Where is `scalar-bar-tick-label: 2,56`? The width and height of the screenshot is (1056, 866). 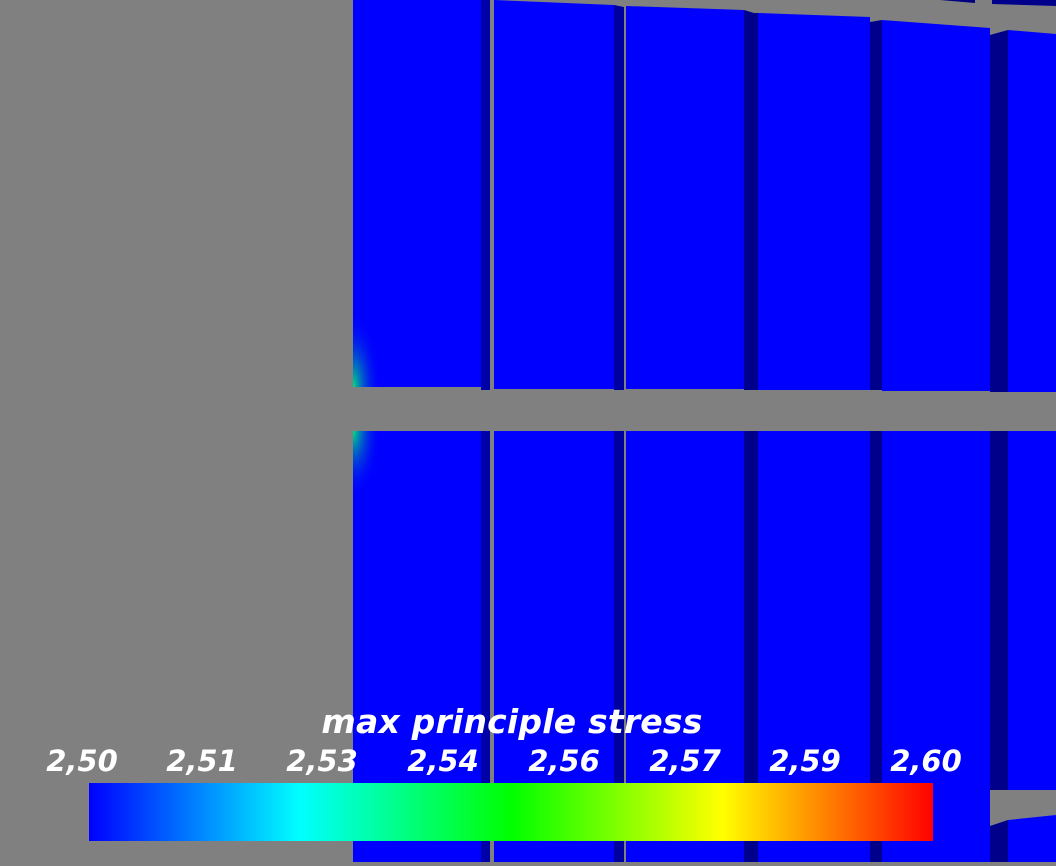 scalar-bar-tick-label: 2,56 is located at coordinates (564, 761).